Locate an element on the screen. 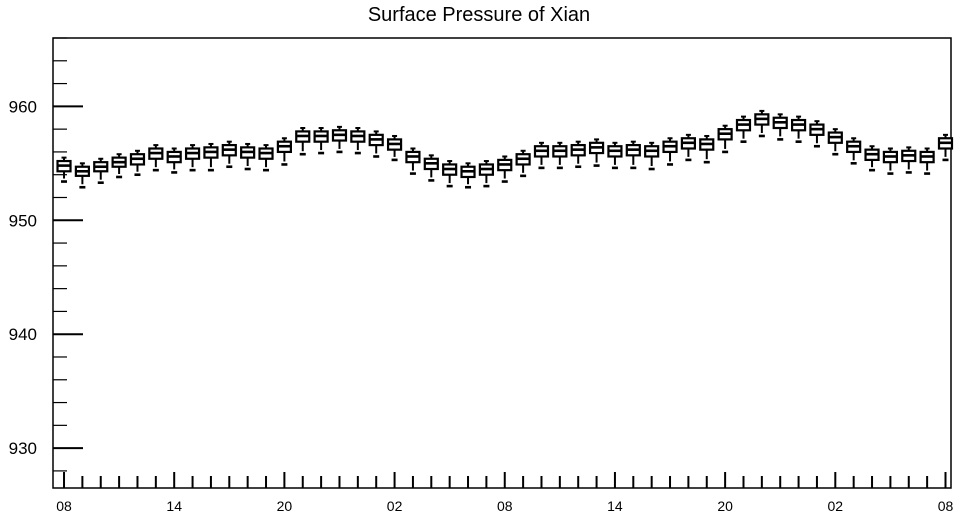 This screenshot has width=958, height=518. y-tick-label: 950 is located at coordinates (23, 220).